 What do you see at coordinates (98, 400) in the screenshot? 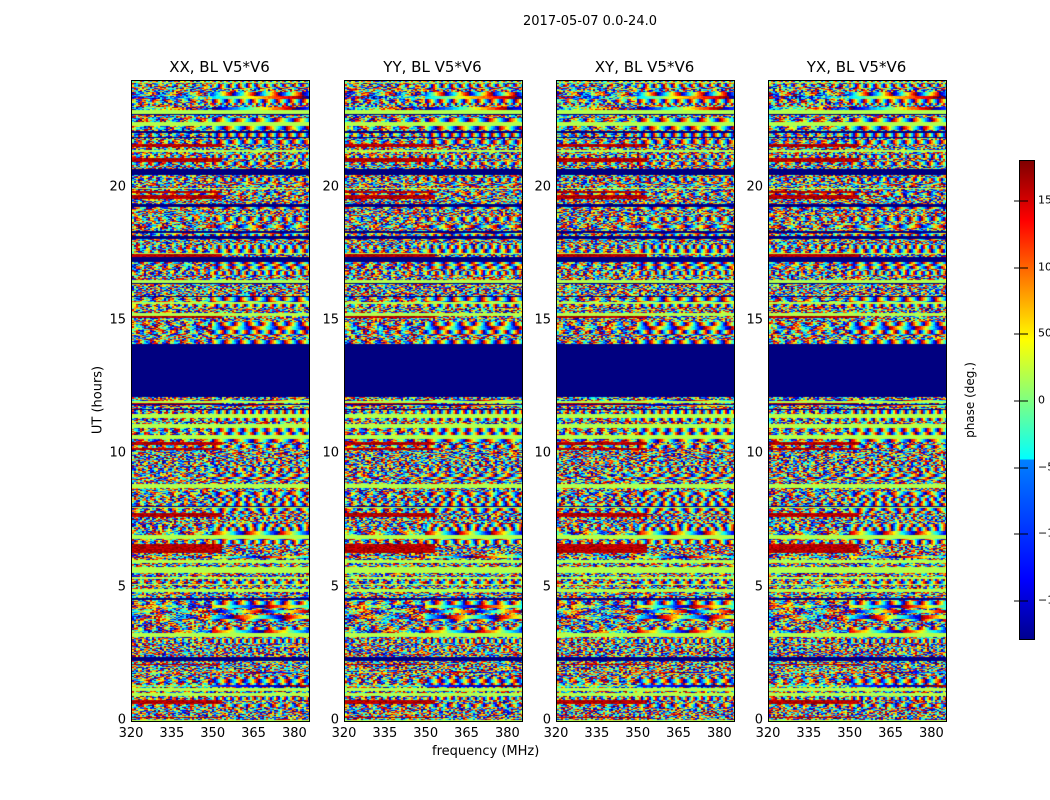
I see `y-axis-label: UT (hours)` at bounding box center [98, 400].